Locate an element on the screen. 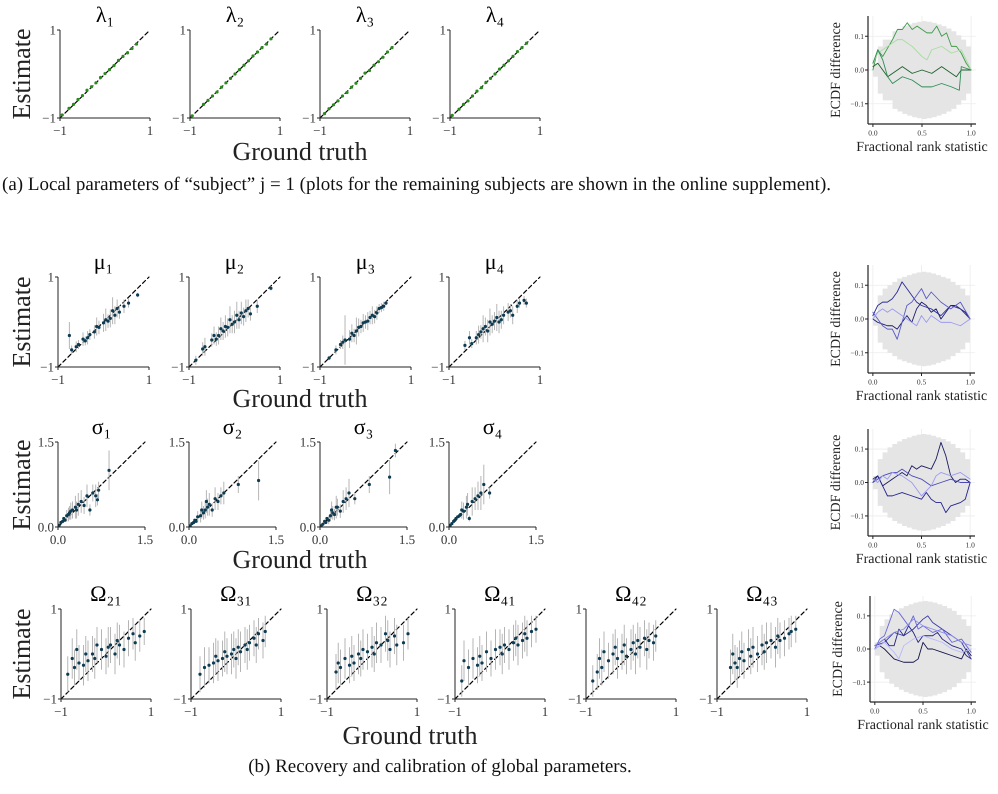 Image resolution: width=998 pixels, height=794 pixels. chart-title: μ₂ is located at coordinates (234, 261).